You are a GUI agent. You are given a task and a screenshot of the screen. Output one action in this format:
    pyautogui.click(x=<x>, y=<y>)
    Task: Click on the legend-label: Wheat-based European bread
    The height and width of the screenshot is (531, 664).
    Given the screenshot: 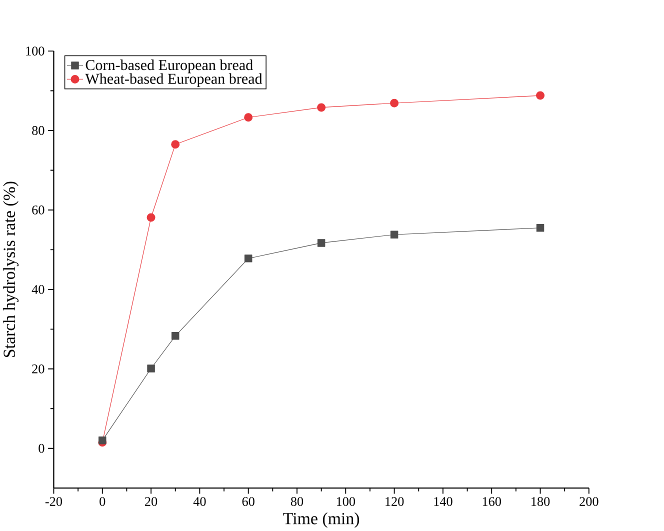 What is the action you would take?
    pyautogui.click(x=173, y=80)
    